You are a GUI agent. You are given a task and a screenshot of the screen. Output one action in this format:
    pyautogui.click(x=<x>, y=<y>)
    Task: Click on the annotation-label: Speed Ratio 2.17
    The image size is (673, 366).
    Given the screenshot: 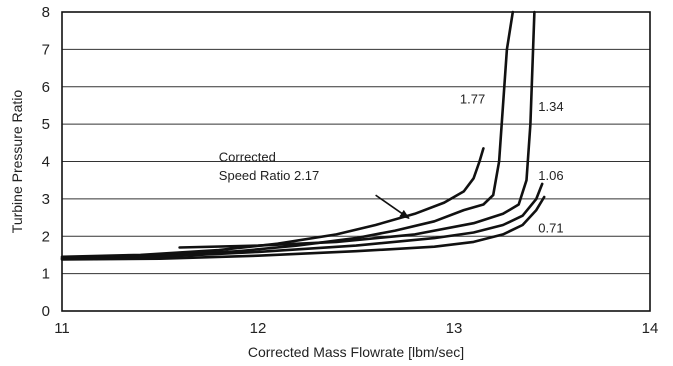 What is the action you would take?
    pyautogui.click(x=269, y=175)
    